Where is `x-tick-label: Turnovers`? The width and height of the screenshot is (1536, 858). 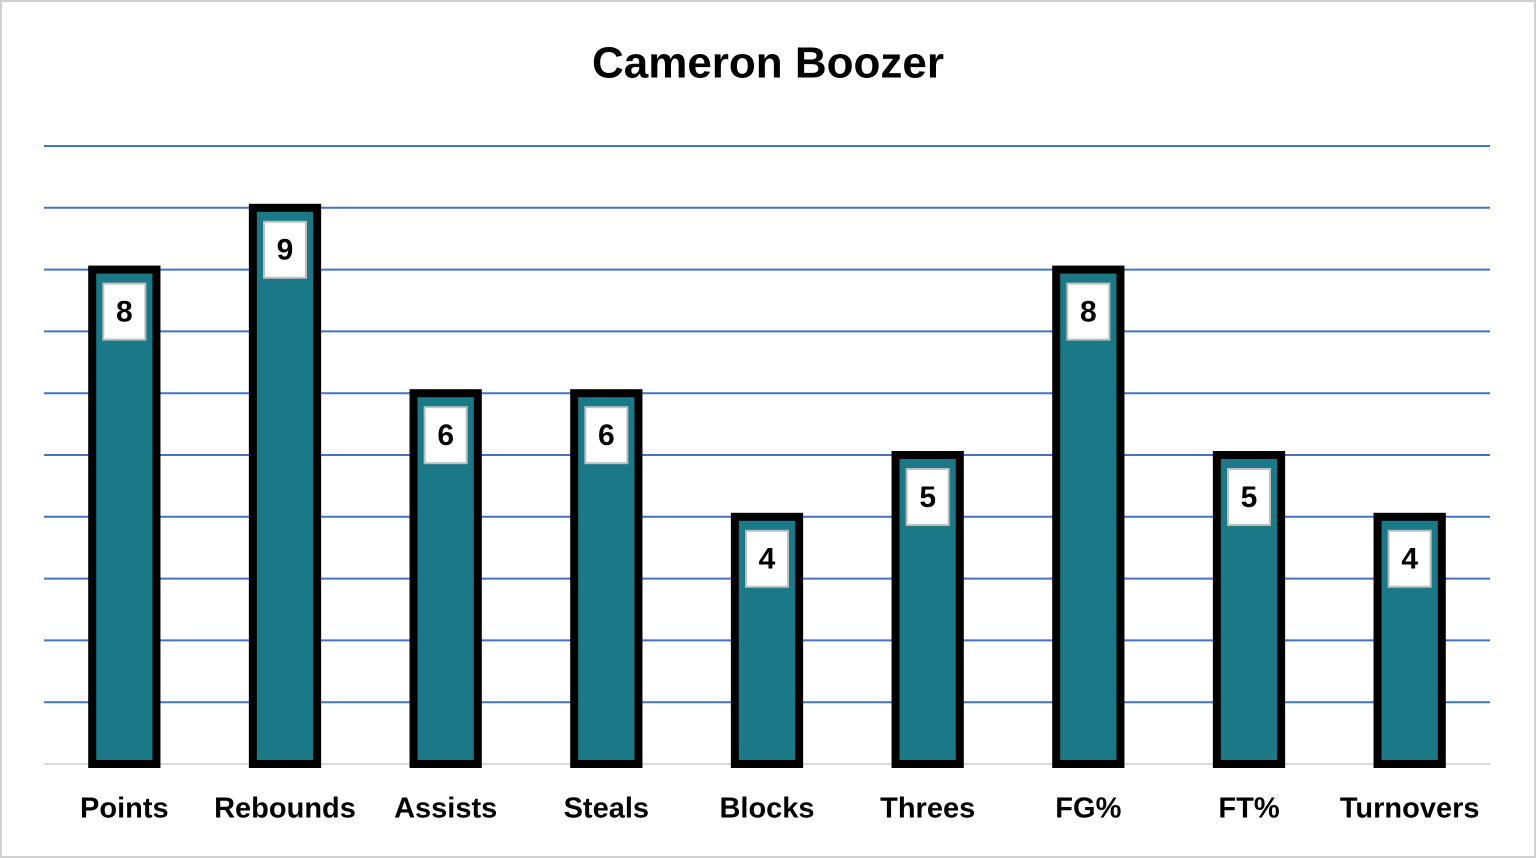
x-tick-label: Turnovers is located at coordinates (1410, 809).